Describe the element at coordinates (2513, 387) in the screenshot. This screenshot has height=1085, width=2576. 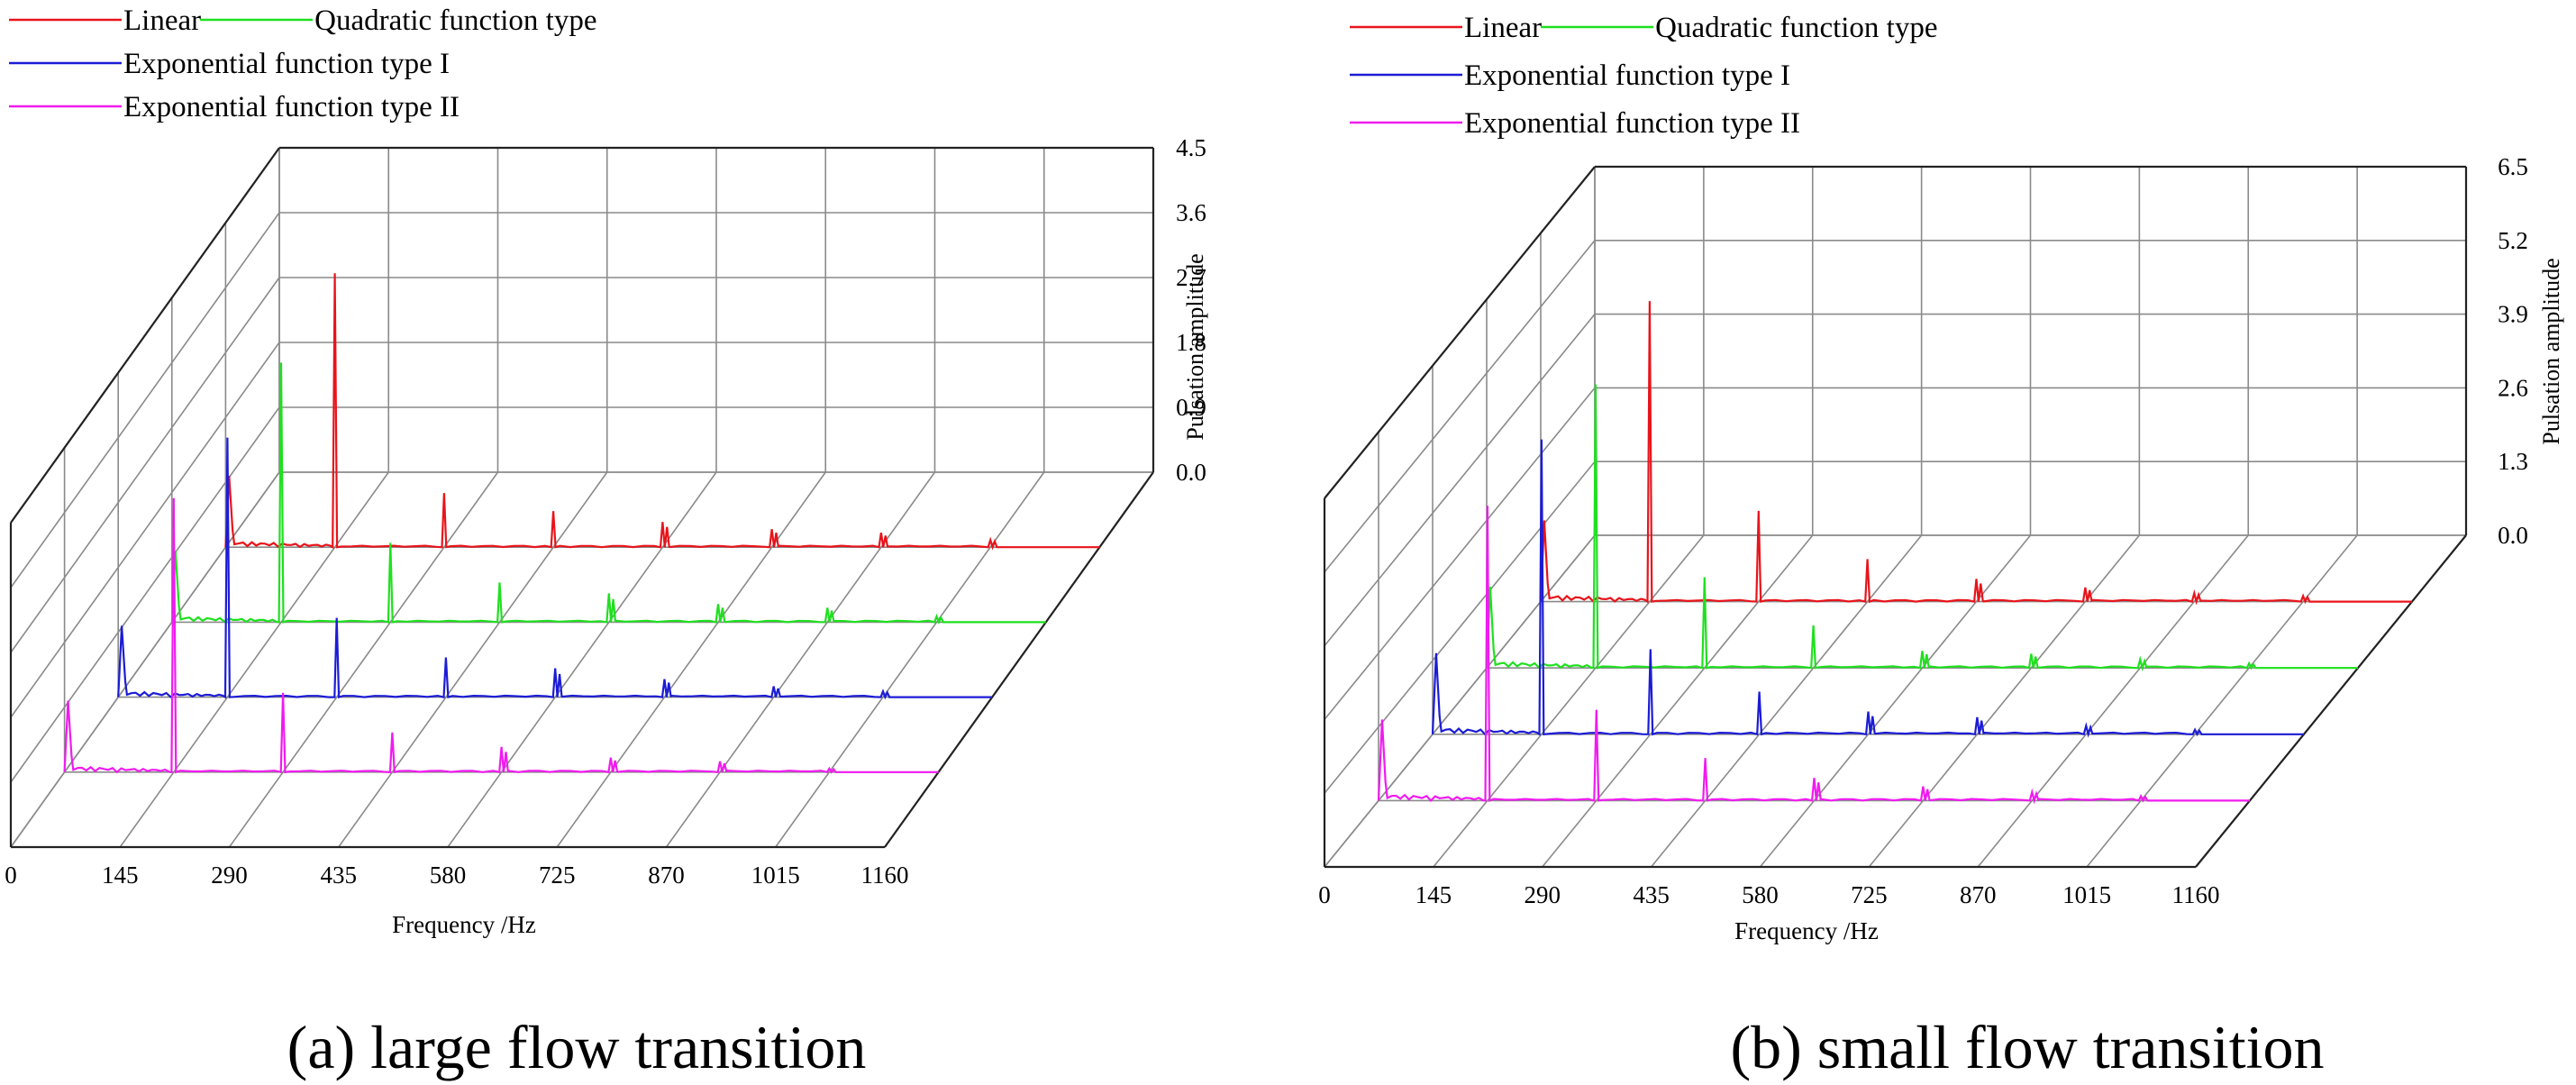
I see `z-tick-label: 2.6` at that location.